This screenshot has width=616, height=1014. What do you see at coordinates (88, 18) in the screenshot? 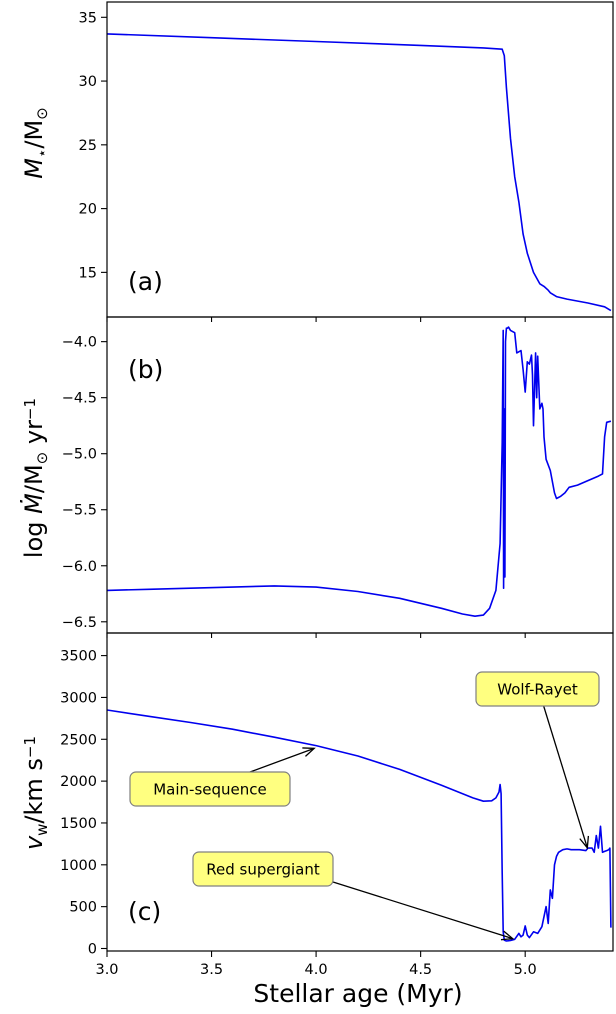
I see `y-tick-label: 35` at bounding box center [88, 18].